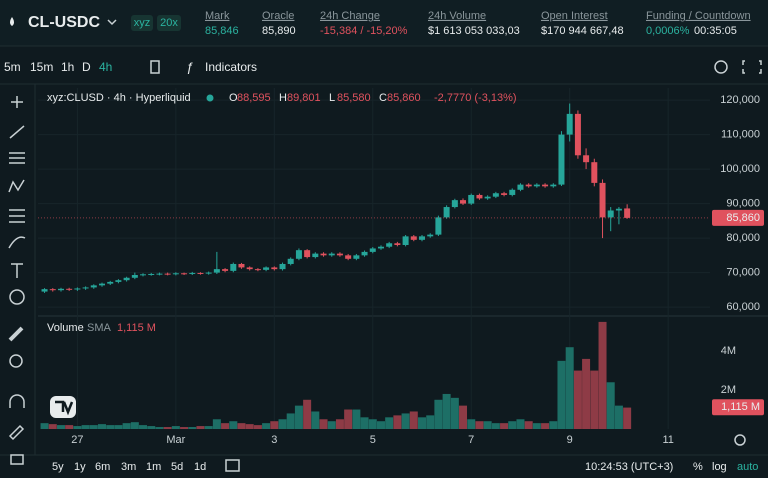 Image resolution: width=768 pixels, height=478 pixels. Describe the element at coordinates (200, 467) in the screenshot. I see `range: 1d` at that location.